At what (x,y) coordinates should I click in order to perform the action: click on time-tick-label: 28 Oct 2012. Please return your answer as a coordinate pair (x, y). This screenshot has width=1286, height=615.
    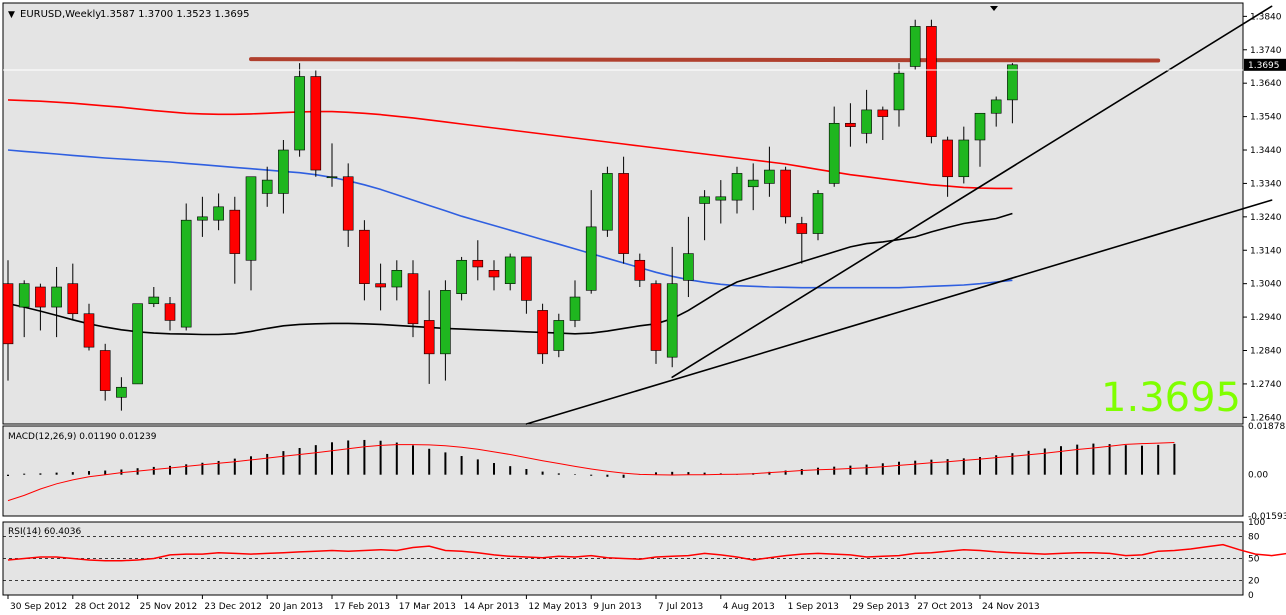
    Looking at the image, I should click on (103, 607).